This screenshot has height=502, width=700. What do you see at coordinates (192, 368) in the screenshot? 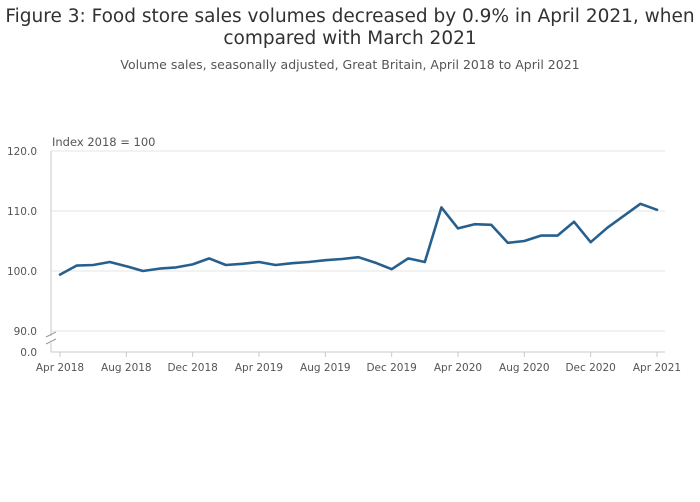
I see `x-tick-label: Dec 2018` at bounding box center [192, 368].